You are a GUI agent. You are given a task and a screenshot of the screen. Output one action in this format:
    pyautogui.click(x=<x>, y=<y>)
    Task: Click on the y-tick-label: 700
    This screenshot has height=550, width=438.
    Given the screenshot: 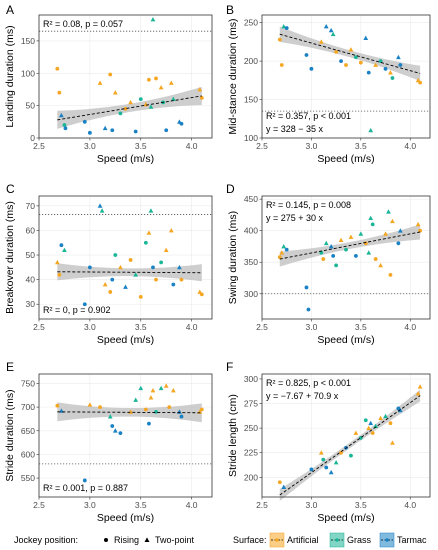 What is the action you would take?
    pyautogui.click(x=28, y=407)
    